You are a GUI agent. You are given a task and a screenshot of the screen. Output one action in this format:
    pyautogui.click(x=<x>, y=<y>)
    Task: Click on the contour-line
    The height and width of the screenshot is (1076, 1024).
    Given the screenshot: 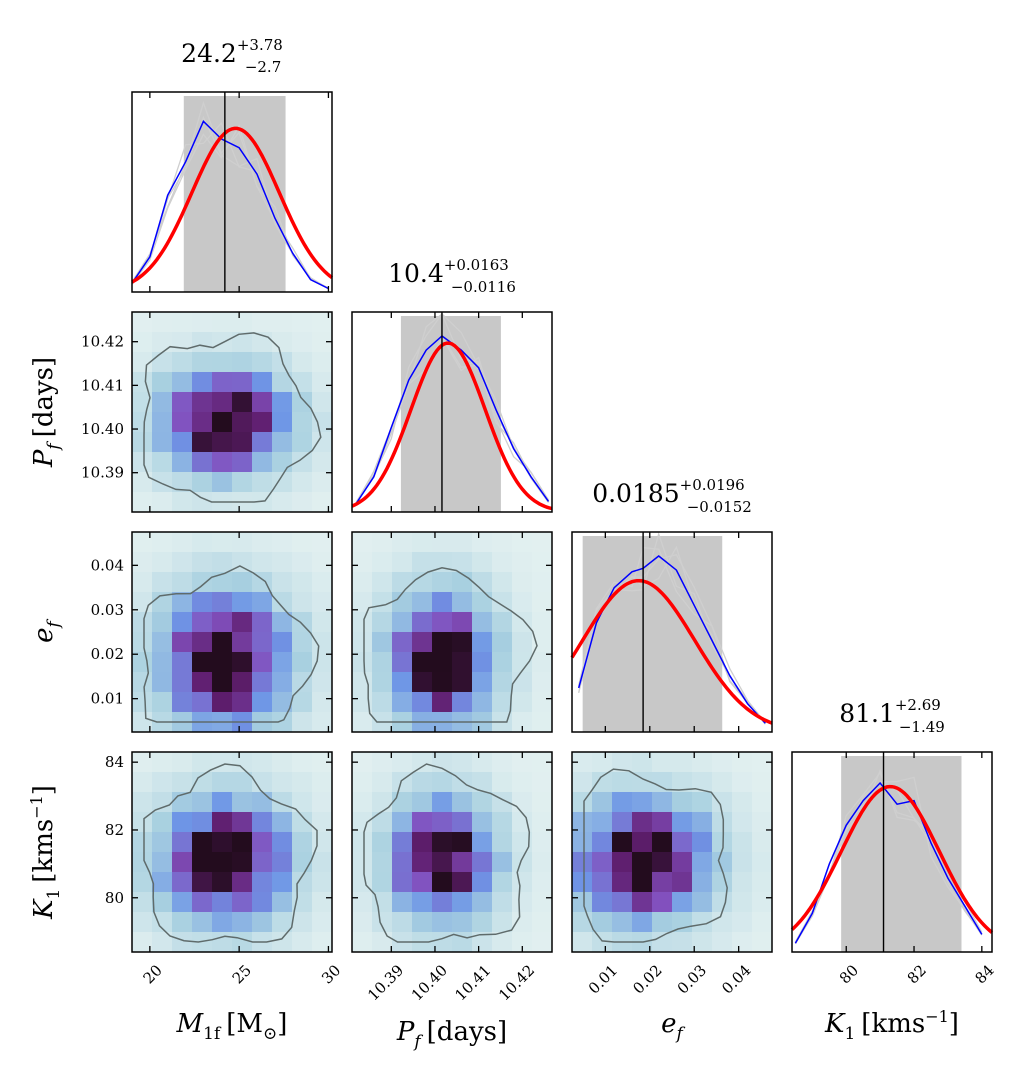 What is the action you would take?
    pyautogui.click(x=231, y=644)
    